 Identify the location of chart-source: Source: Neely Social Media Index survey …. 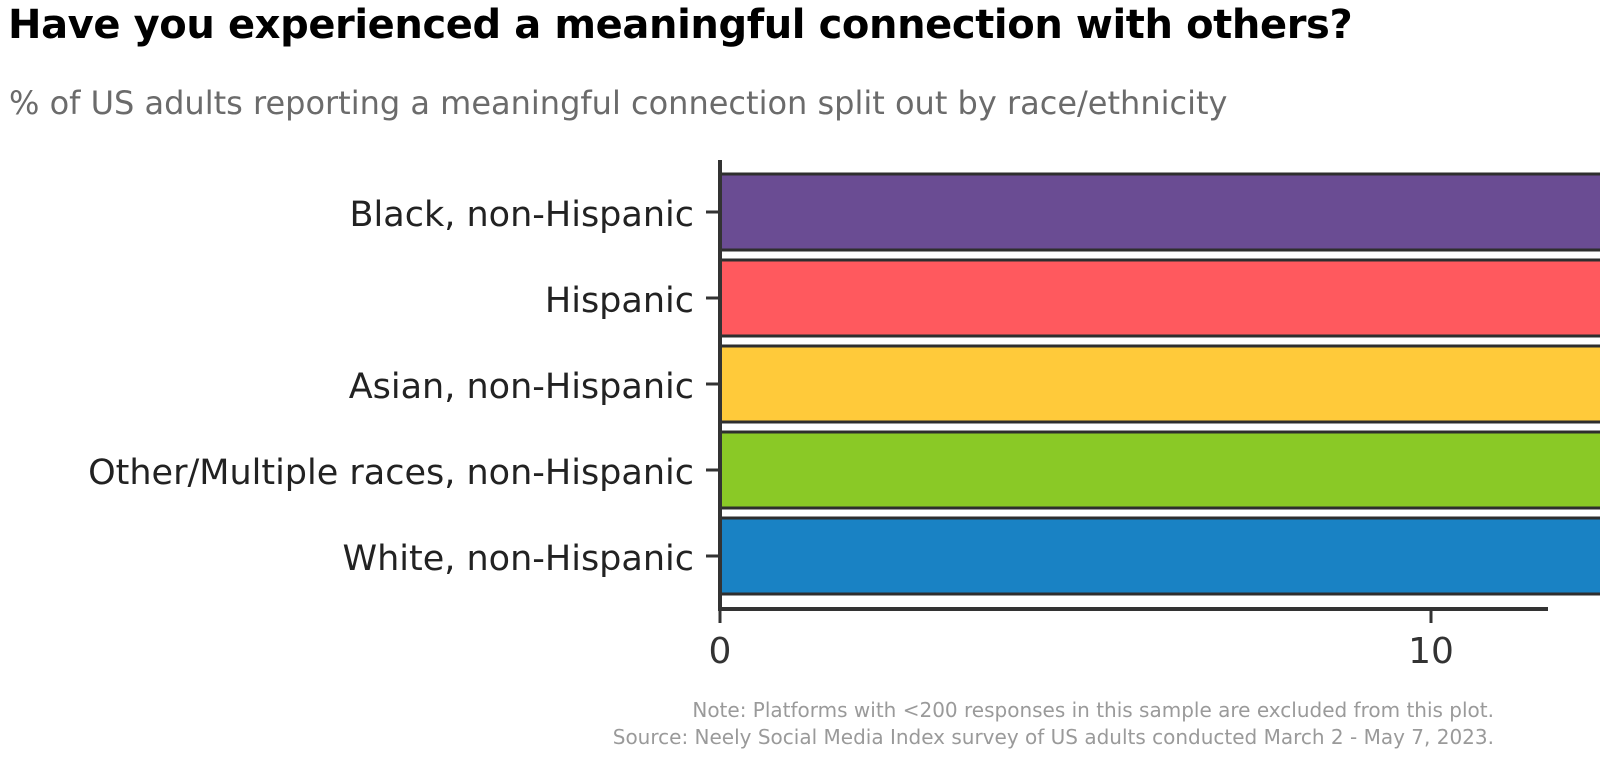
(1053, 737).